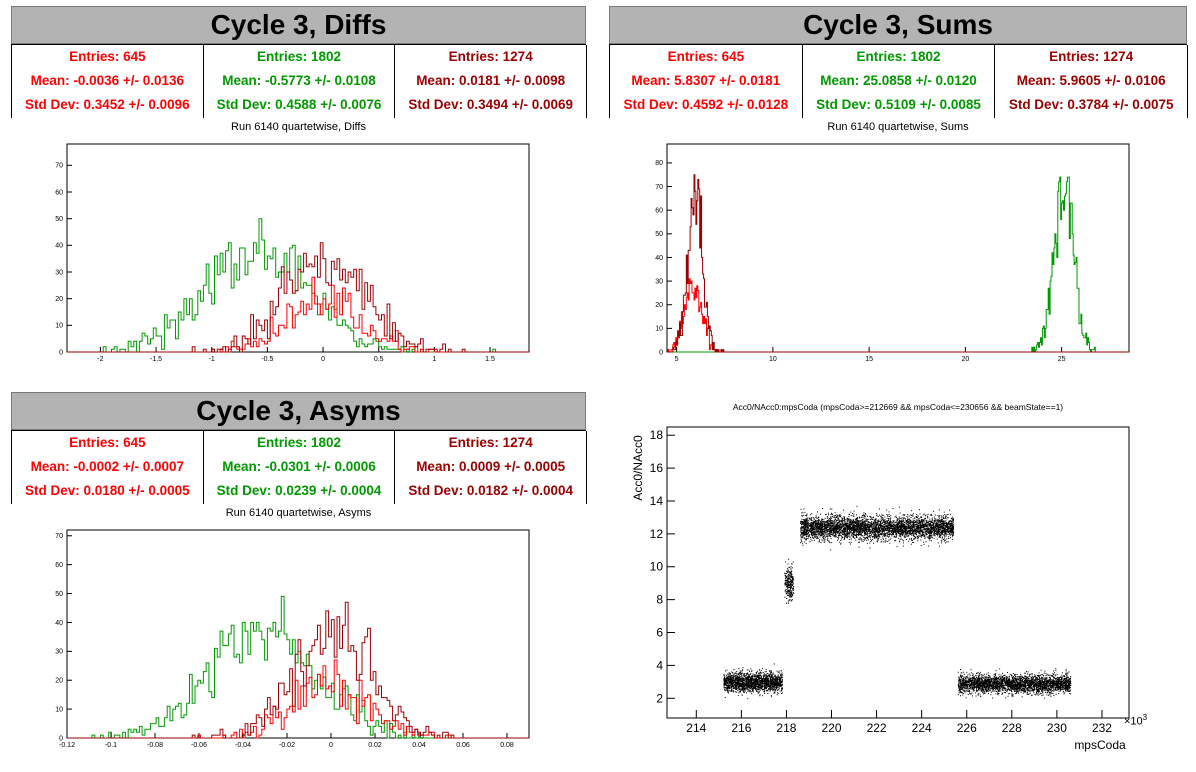 The image size is (1196, 772). Describe the element at coordinates (657, 468) in the screenshot. I see `y-tick-label: 16` at that location.